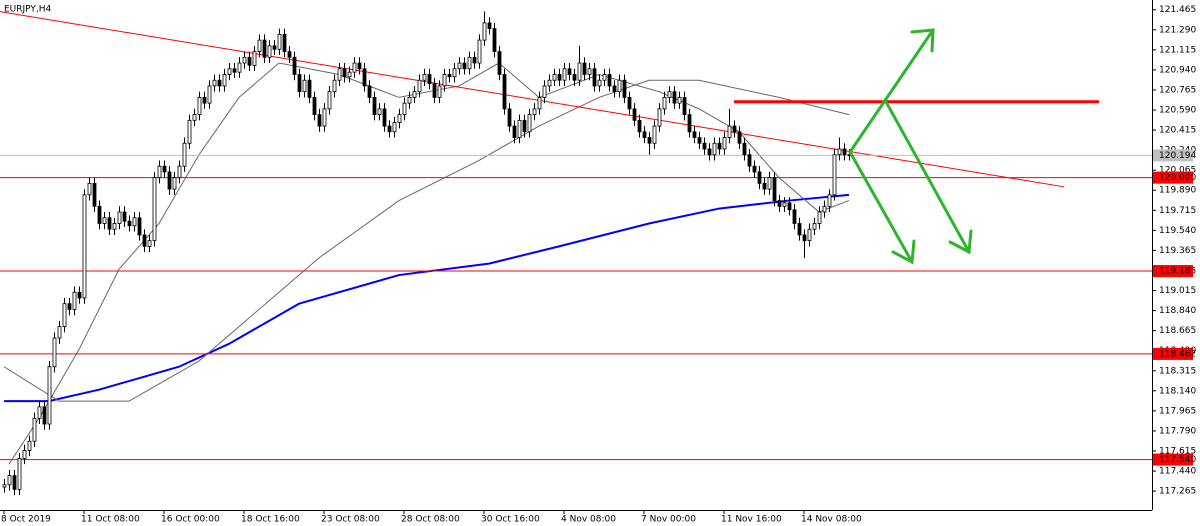  I want to click on y-tick-label: 118.315, so click(1177, 371).